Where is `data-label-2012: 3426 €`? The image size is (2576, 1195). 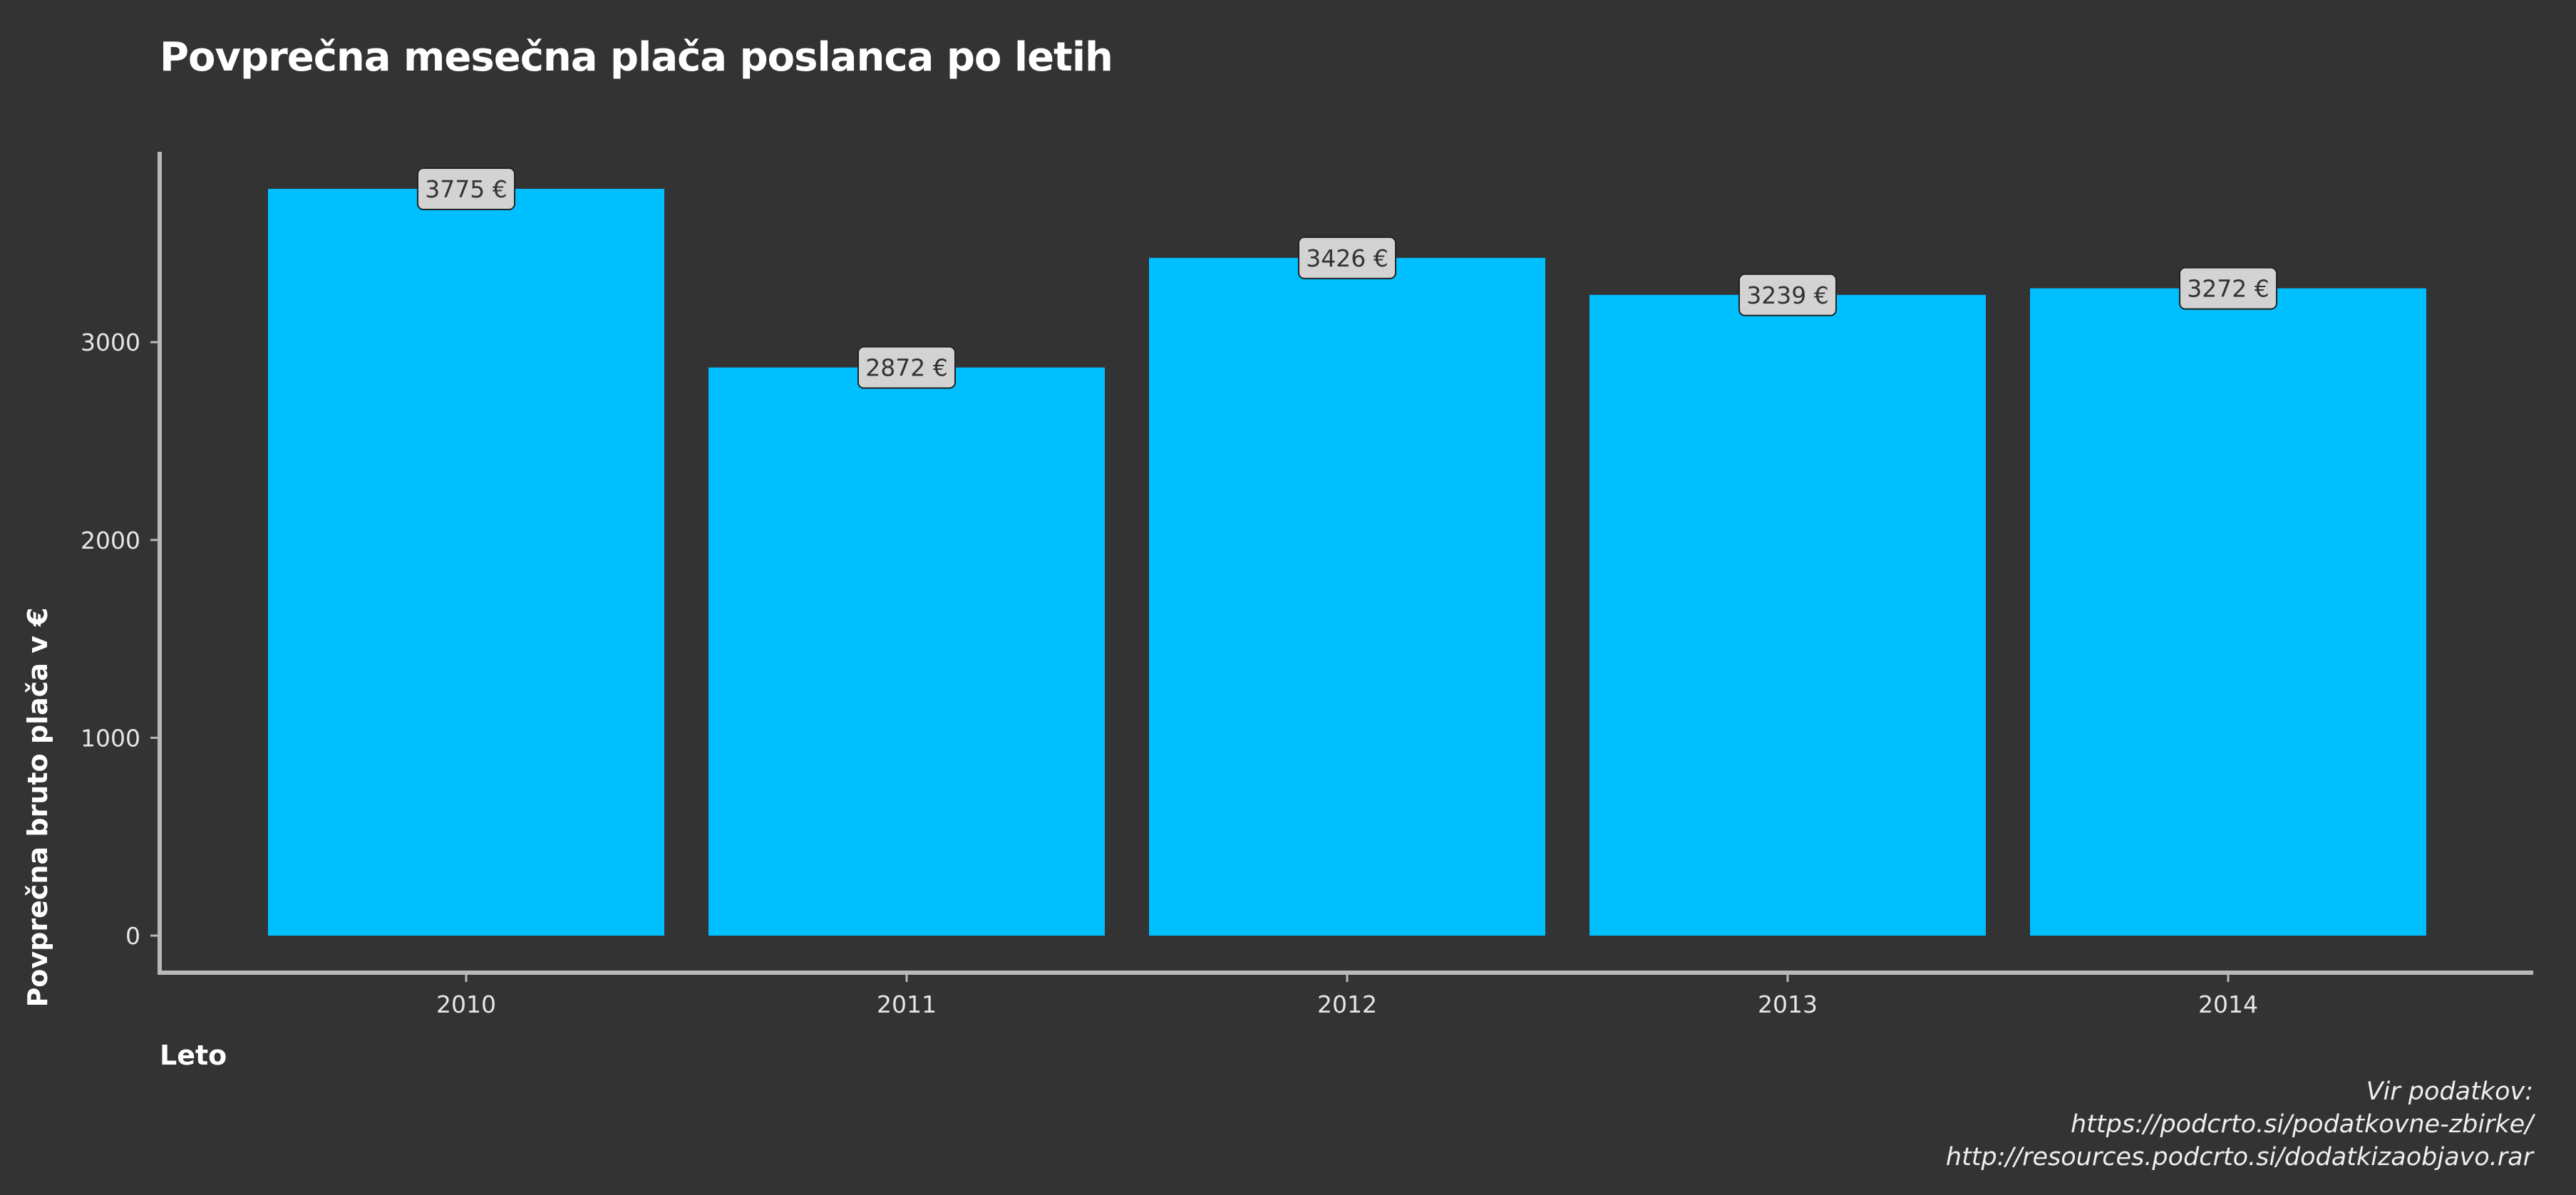
data-label-2012: 3426 € is located at coordinates (1347, 258).